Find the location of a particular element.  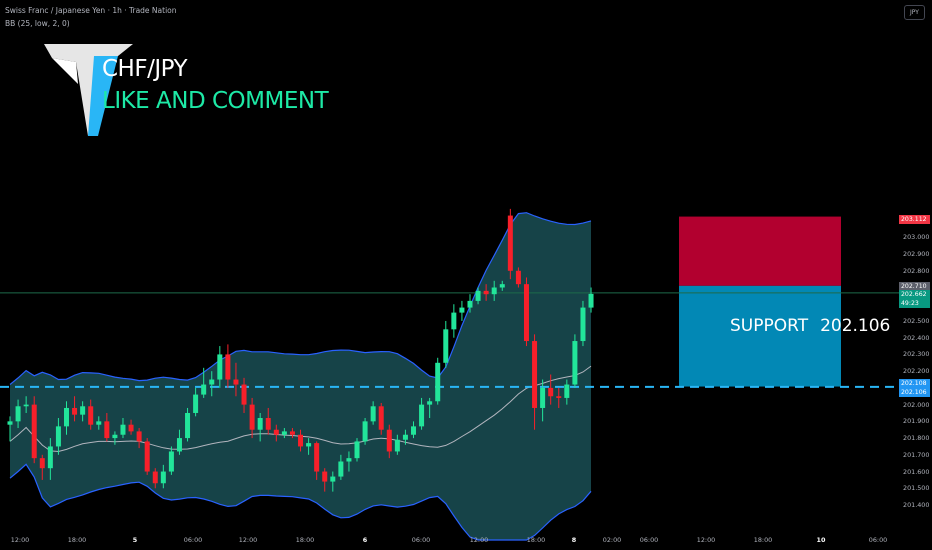

price-tick-label: 202.400 is located at coordinates (916, 337).